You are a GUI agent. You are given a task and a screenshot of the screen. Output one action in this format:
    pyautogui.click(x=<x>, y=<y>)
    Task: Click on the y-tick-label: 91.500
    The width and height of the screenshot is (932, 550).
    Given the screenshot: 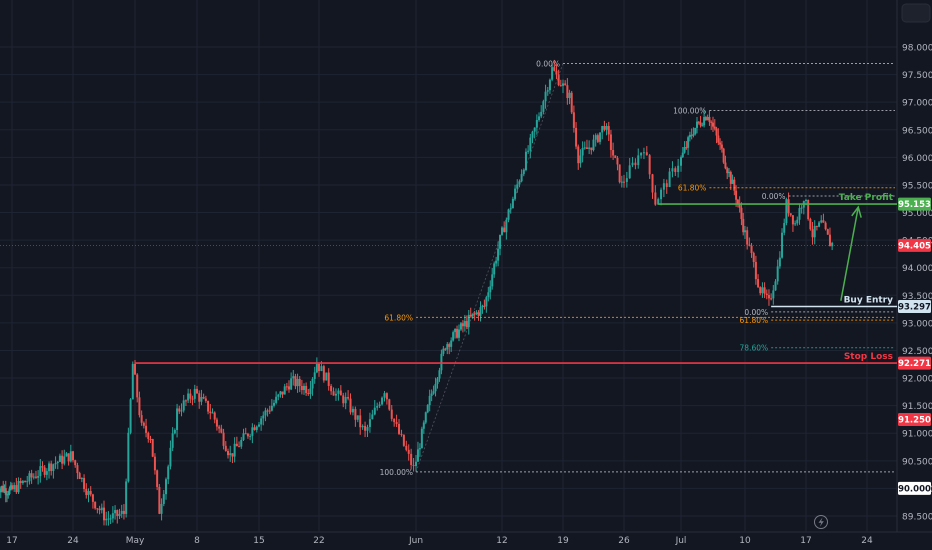 What is the action you would take?
    pyautogui.click(x=917, y=407)
    